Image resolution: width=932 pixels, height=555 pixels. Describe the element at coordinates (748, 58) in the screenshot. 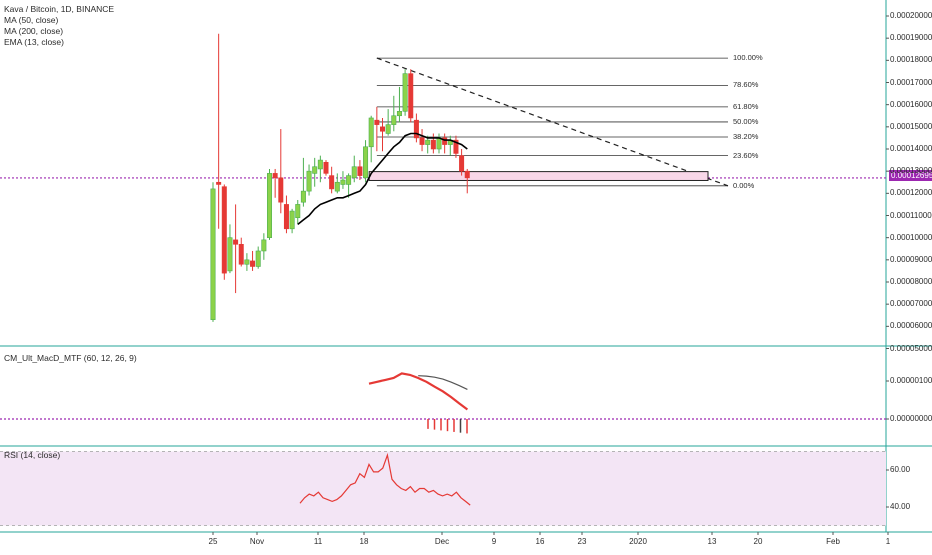

I see `fib-level-label: 100.00%` at that location.